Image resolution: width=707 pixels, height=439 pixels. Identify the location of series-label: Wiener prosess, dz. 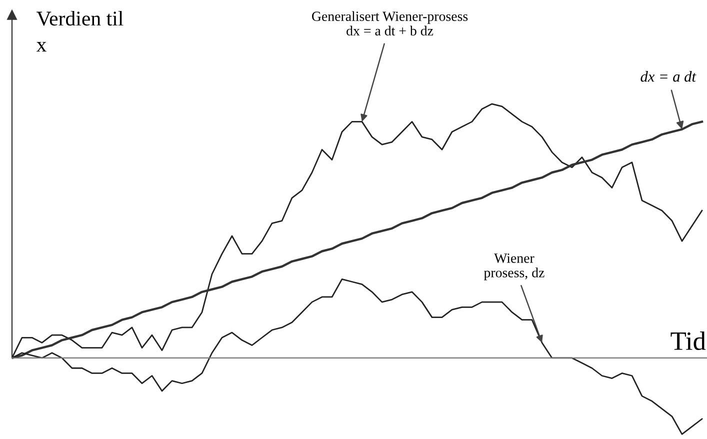
(514, 267).